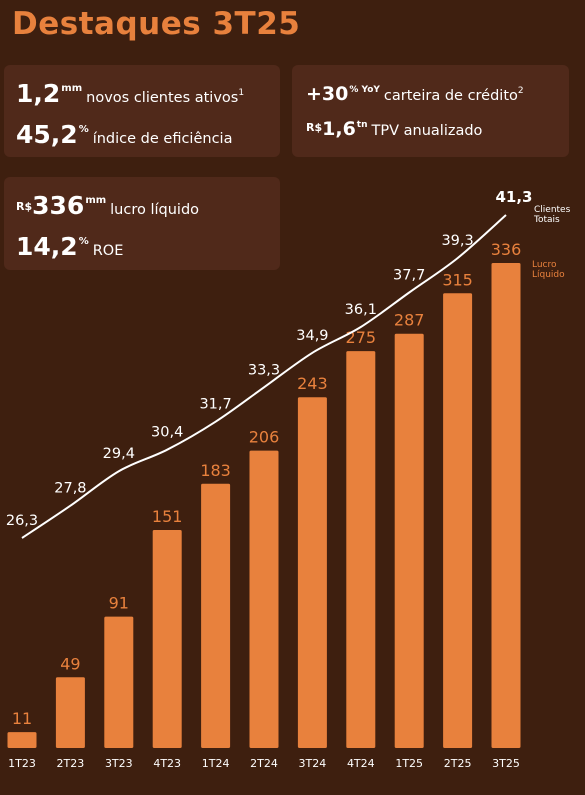  I want to click on x-tick-label: 4T23, so click(167, 763).